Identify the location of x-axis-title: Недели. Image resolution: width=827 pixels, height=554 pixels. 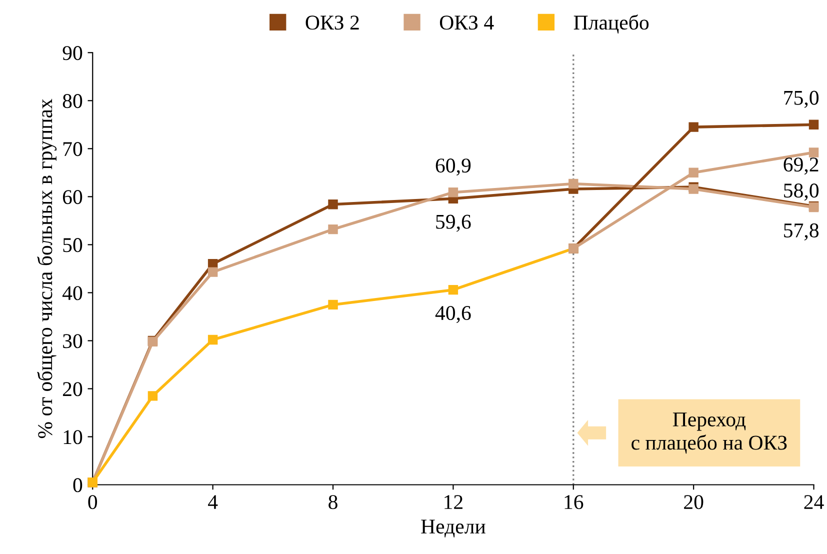
(453, 529).